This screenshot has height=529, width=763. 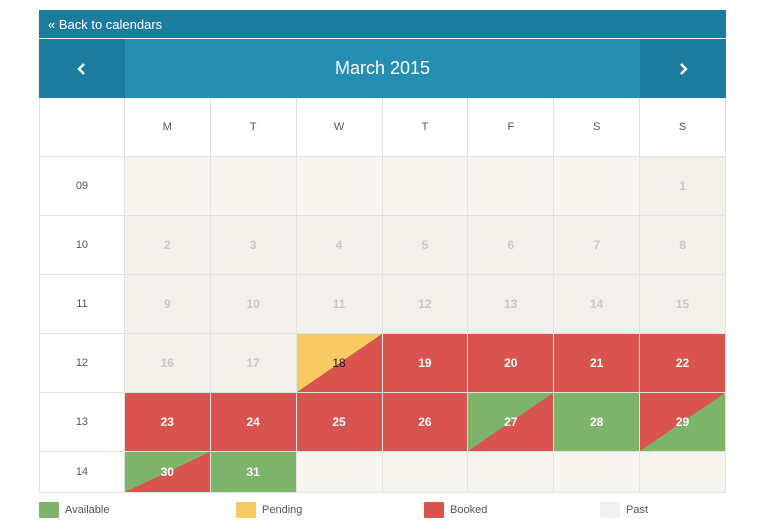 What do you see at coordinates (425, 245) in the screenshot?
I see `day-cell-5: 5` at bounding box center [425, 245].